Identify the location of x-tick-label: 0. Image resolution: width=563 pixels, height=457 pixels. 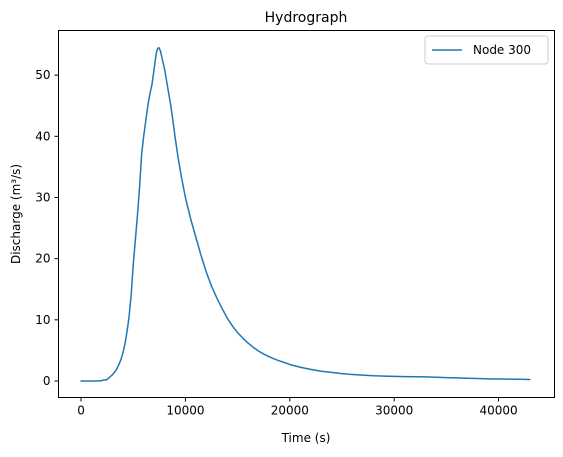
(81, 411).